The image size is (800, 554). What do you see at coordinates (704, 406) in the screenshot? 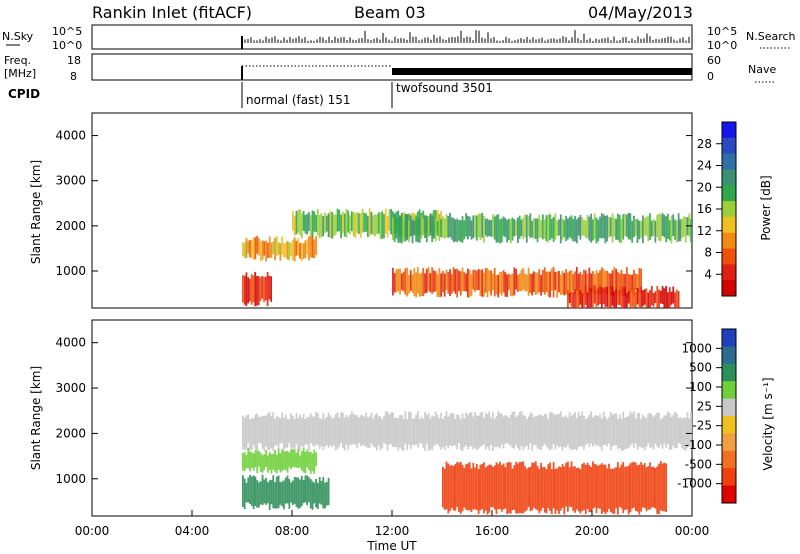
I see `colorbar-tick-label: 25` at bounding box center [704, 406].